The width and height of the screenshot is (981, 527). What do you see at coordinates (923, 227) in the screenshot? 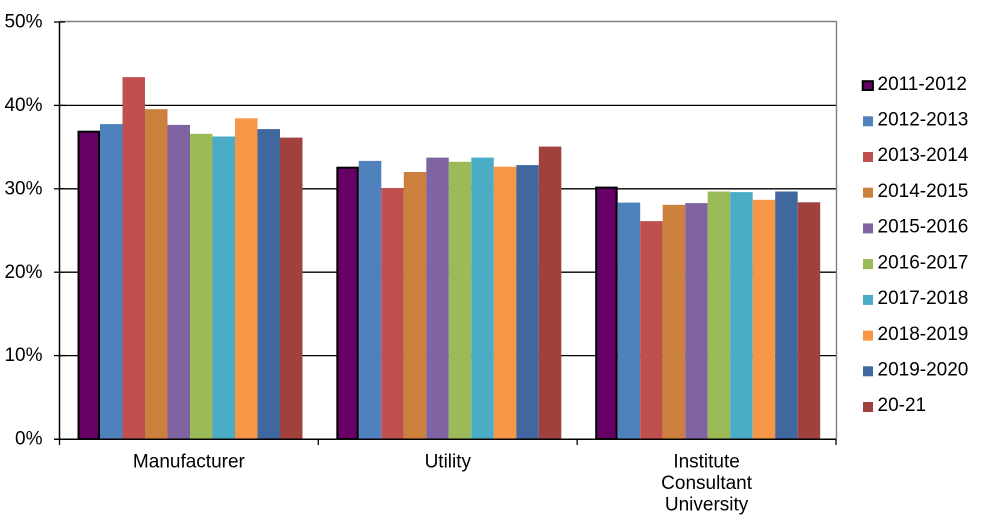
I see `svg-text: 2015-2016` at bounding box center [923, 227].